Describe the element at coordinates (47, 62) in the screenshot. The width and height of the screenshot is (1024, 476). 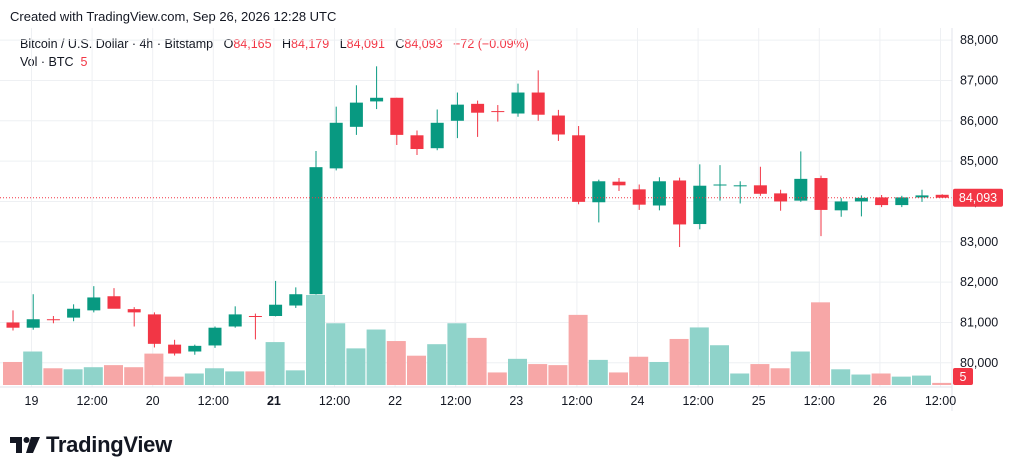
I see `volume-label: Vol · BTC` at that location.